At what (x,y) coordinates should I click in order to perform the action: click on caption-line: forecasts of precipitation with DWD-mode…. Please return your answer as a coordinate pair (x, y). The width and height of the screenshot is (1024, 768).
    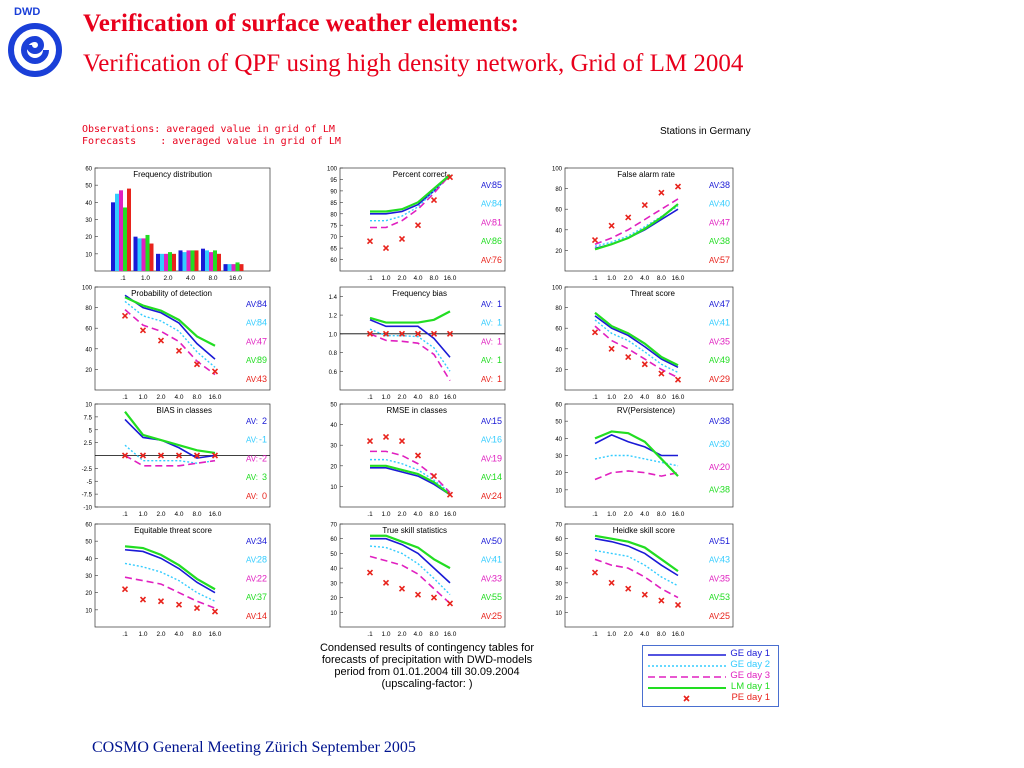
    Looking at the image, I should click on (427, 660).